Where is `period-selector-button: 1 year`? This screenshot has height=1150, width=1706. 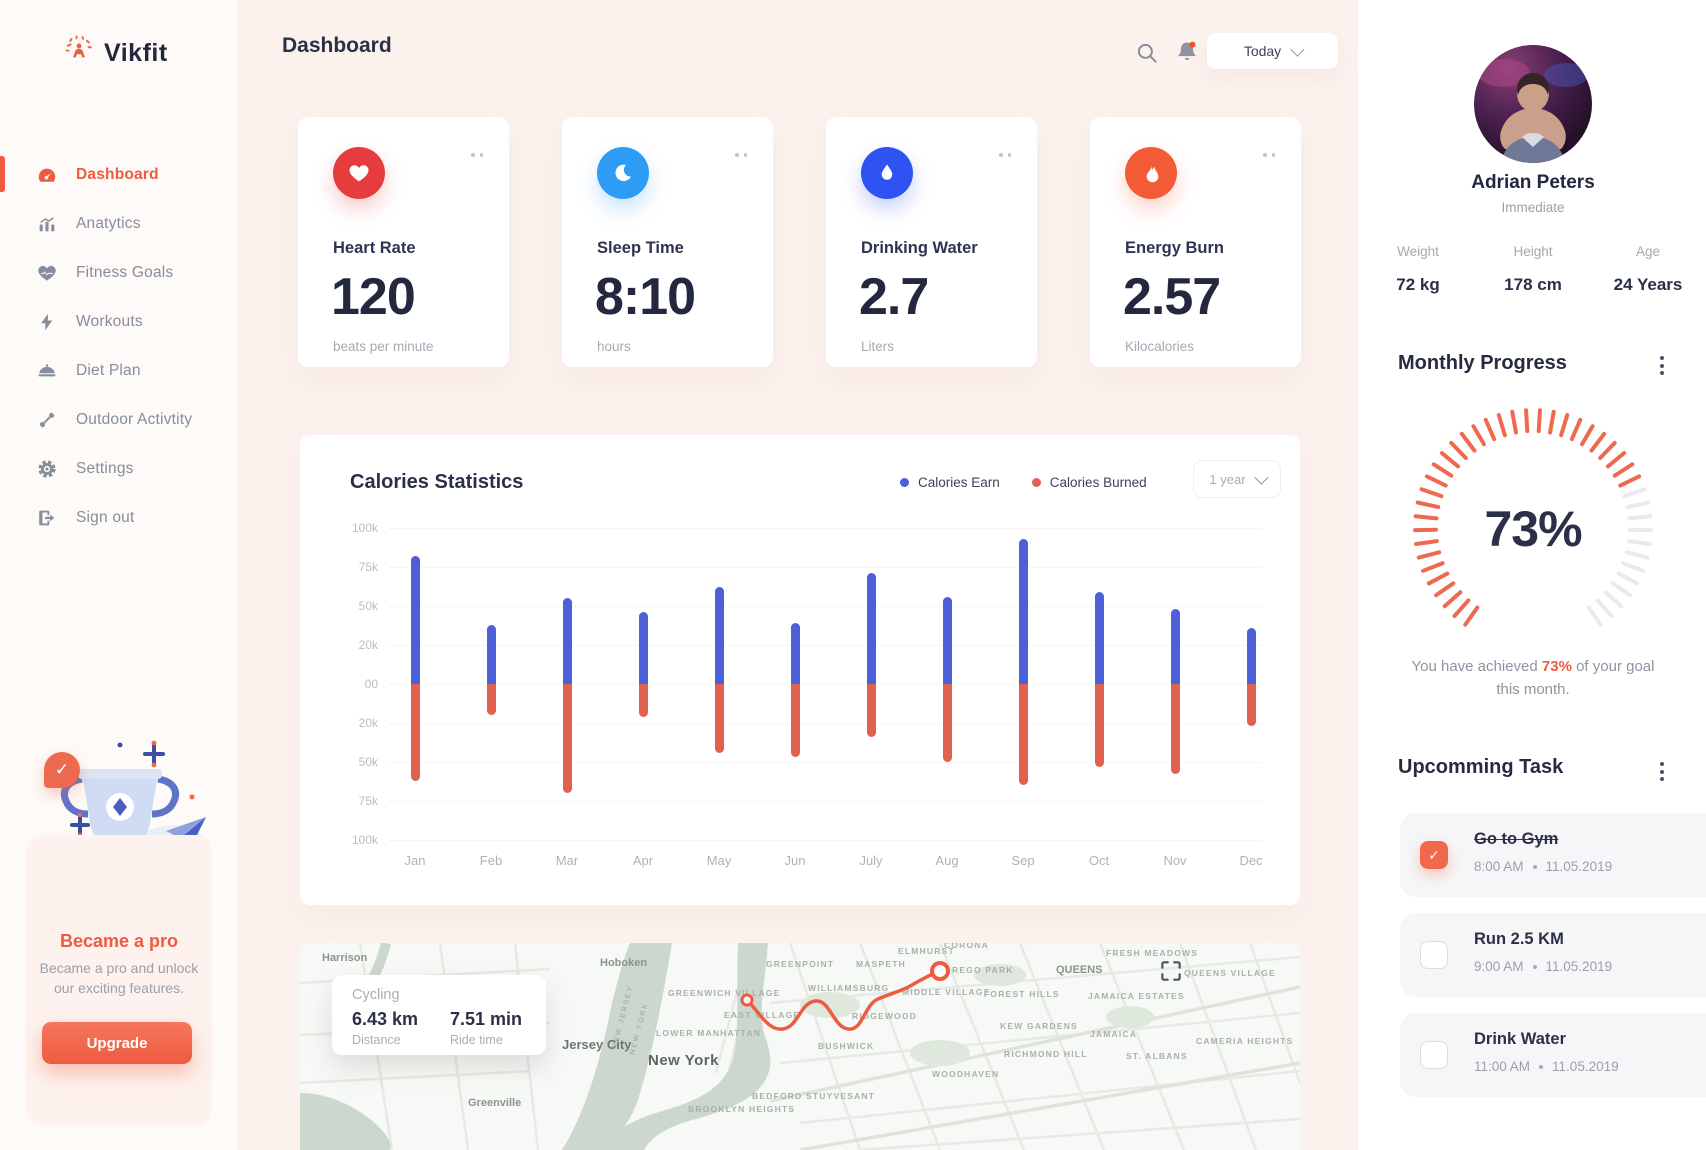 period-selector-button: 1 year is located at coordinates (1237, 479).